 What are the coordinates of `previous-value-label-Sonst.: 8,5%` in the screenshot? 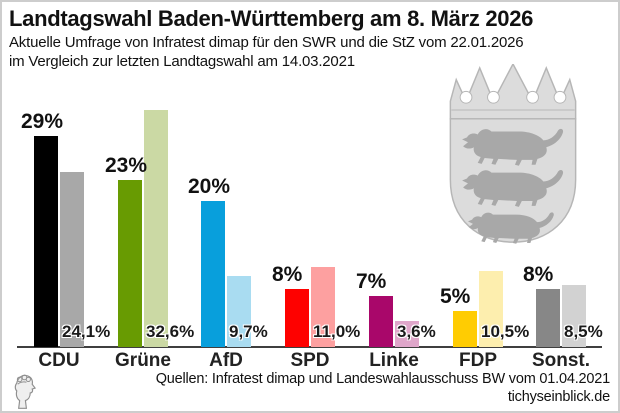 It's located at (583, 331).